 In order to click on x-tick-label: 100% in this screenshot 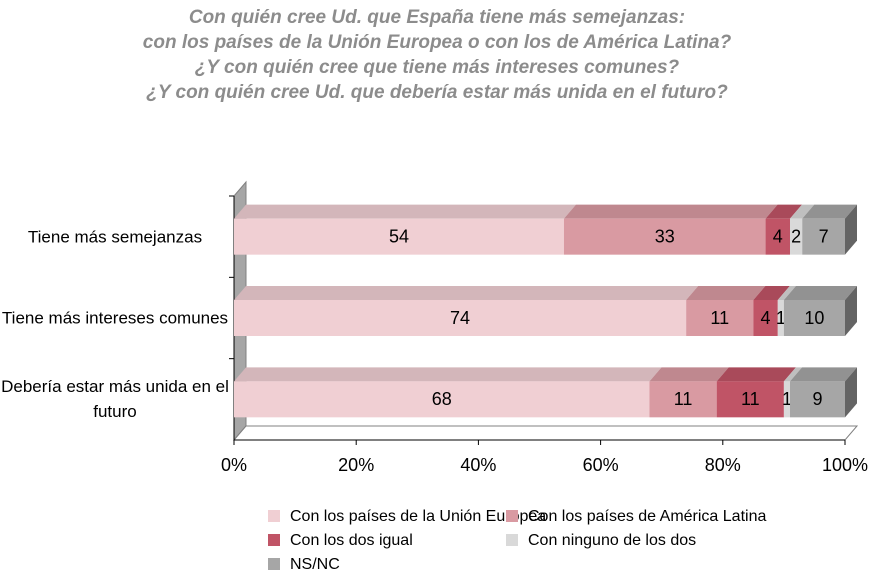, I will do `click(845, 465)`.